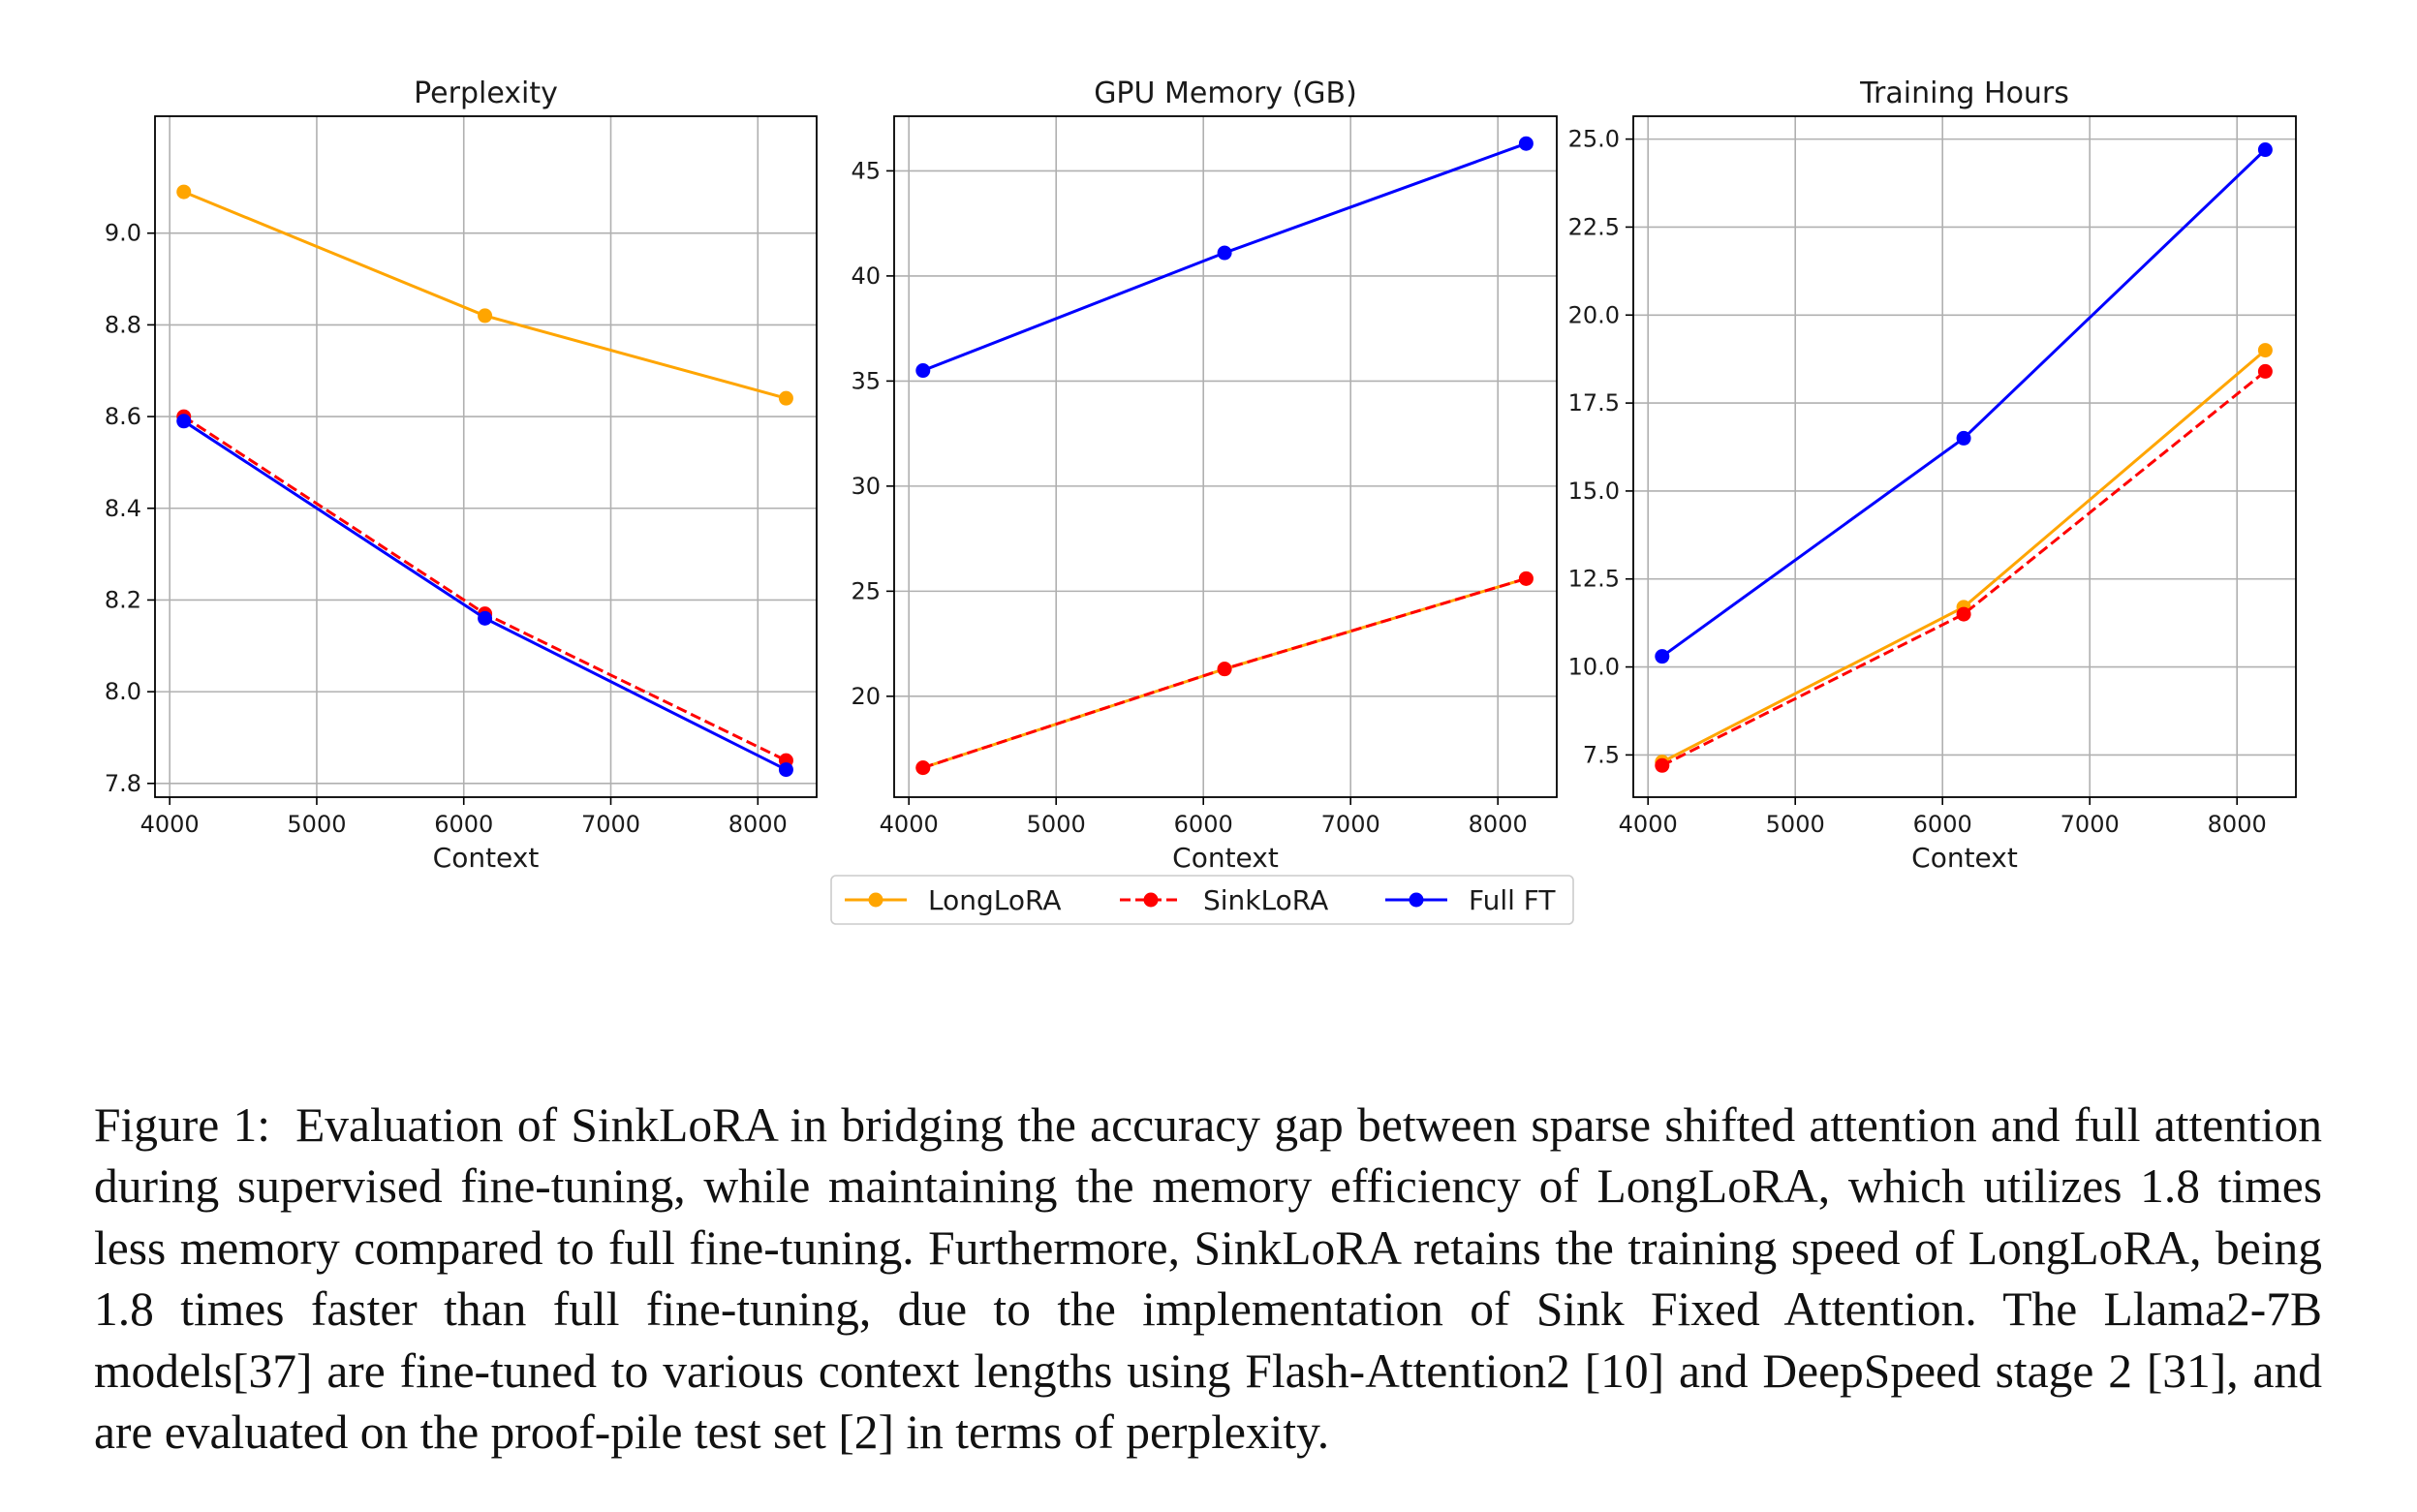  What do you see at coordinates (1594, 403) in the screenshot?
I see `y-tick-label: 17.5` at bounding box center [1594, 403].